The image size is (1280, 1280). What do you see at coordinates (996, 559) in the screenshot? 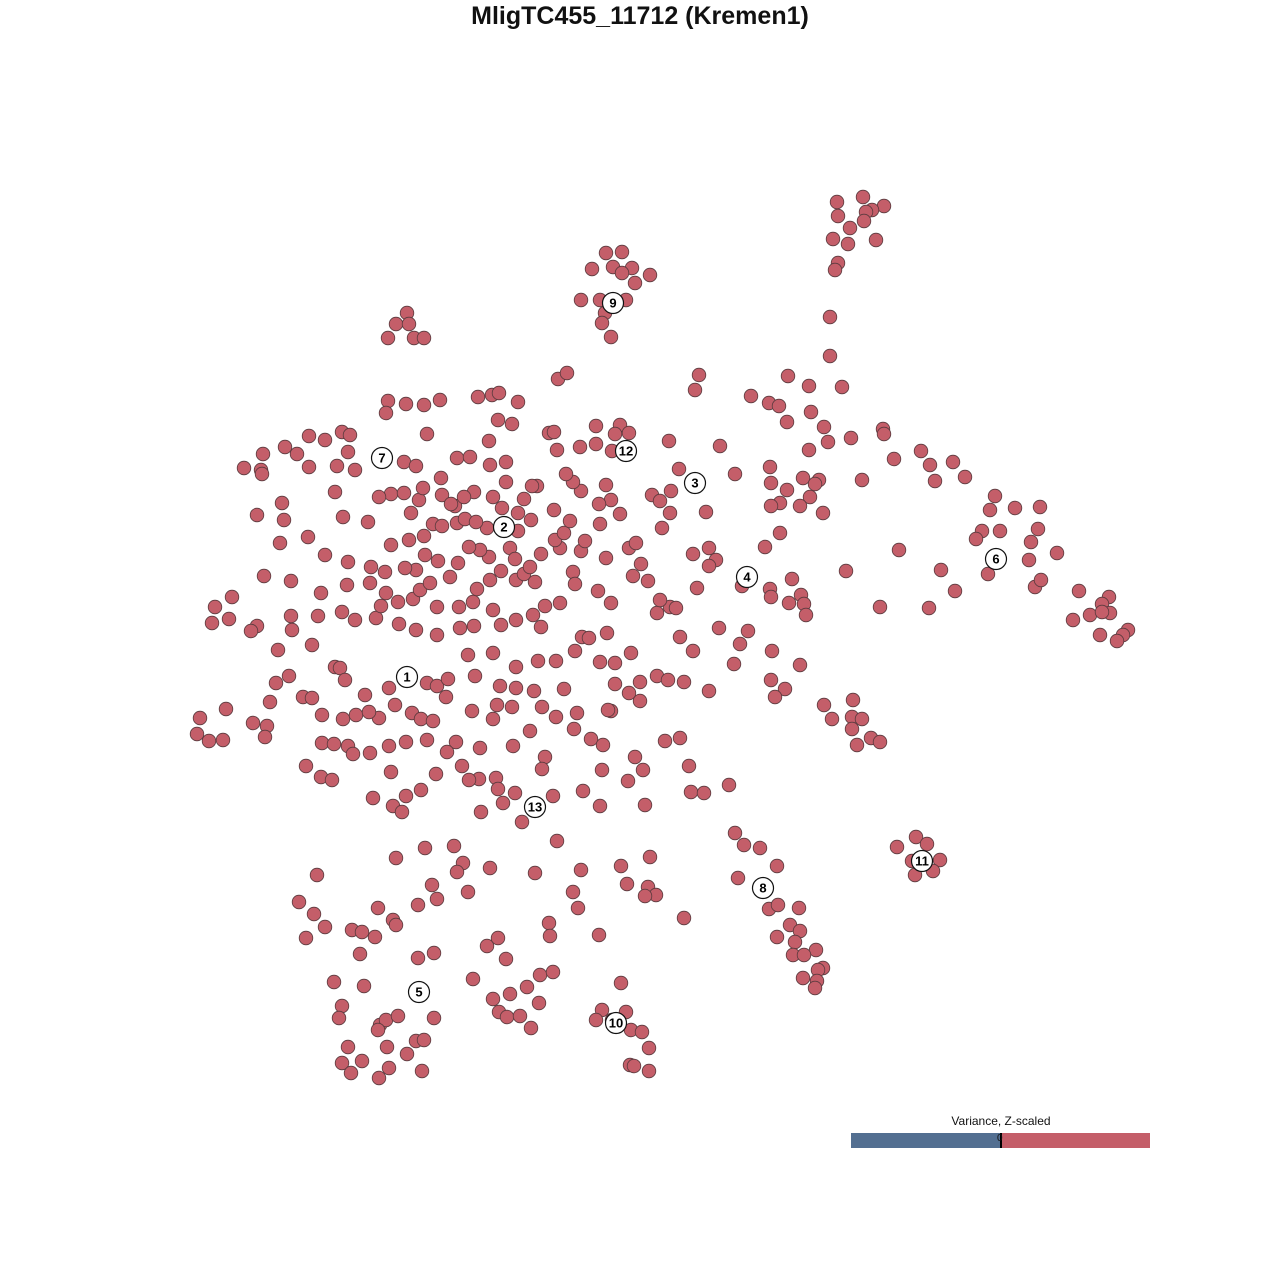
I see `cluster-label-6: 6` at bounding box center [996, 559].